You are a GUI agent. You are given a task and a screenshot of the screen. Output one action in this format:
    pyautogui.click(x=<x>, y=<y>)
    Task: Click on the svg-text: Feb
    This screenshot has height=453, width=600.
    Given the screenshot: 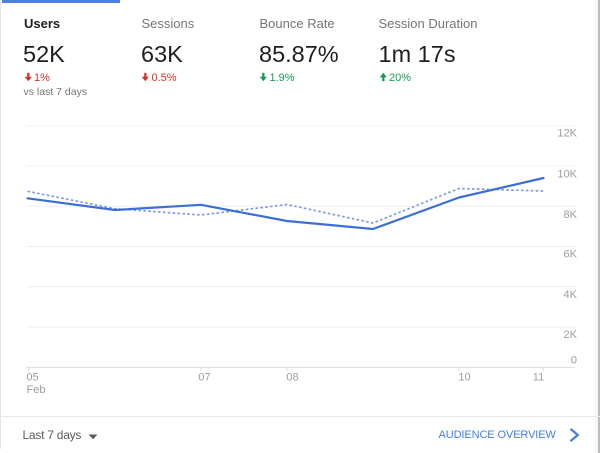 What is the action you would take?
    pyautogui.click(x=36, y=390)
    